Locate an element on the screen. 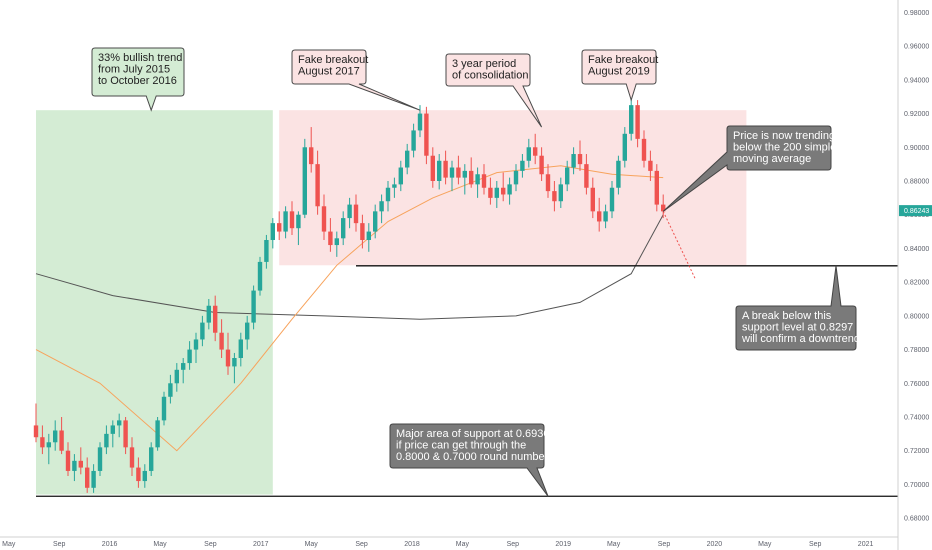 This screenshot has width=932, height=550. callout-trend-below-sma-line: below the 200 simple is located at coordinates (784, 148).